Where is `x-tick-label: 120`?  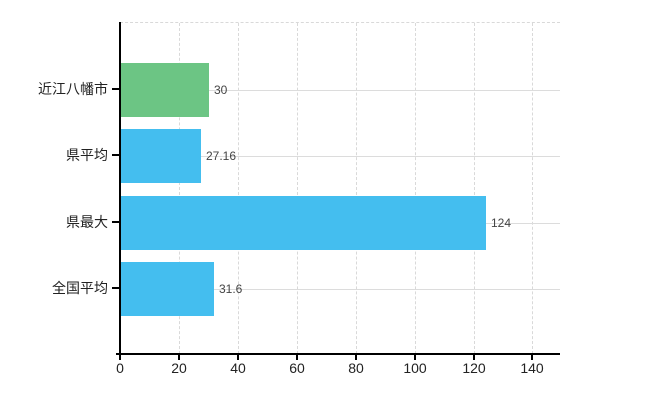
x-tick-label: 120 is located at coordinates (474, 368).